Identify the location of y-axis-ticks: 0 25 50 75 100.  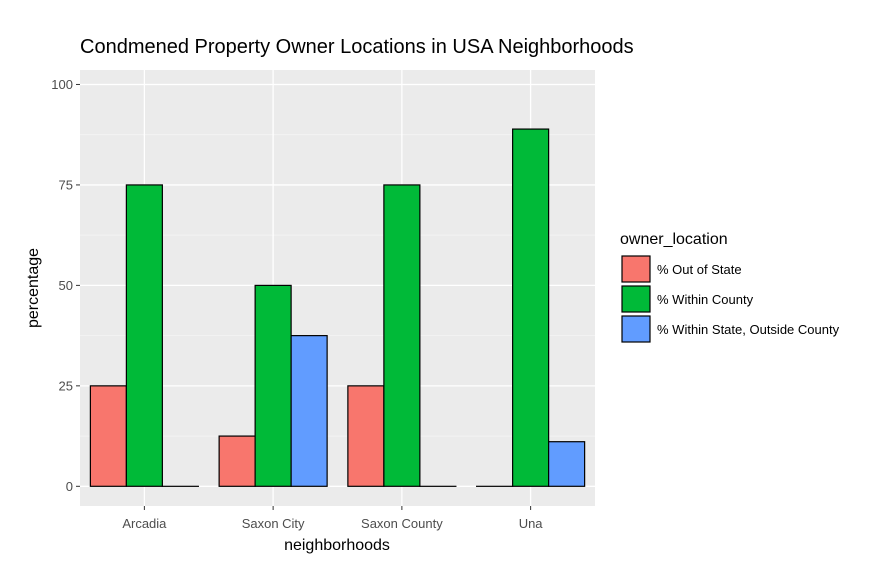
(65, 285).